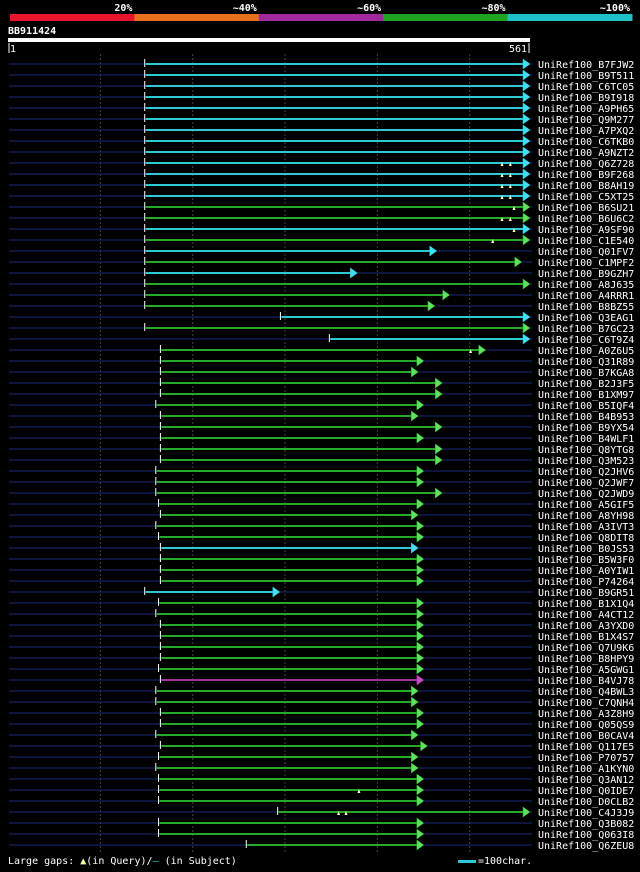 This screenshot has height=872, width=640. I want to click on hit-row: UniRef100_C5XT25, so click(321, 196).